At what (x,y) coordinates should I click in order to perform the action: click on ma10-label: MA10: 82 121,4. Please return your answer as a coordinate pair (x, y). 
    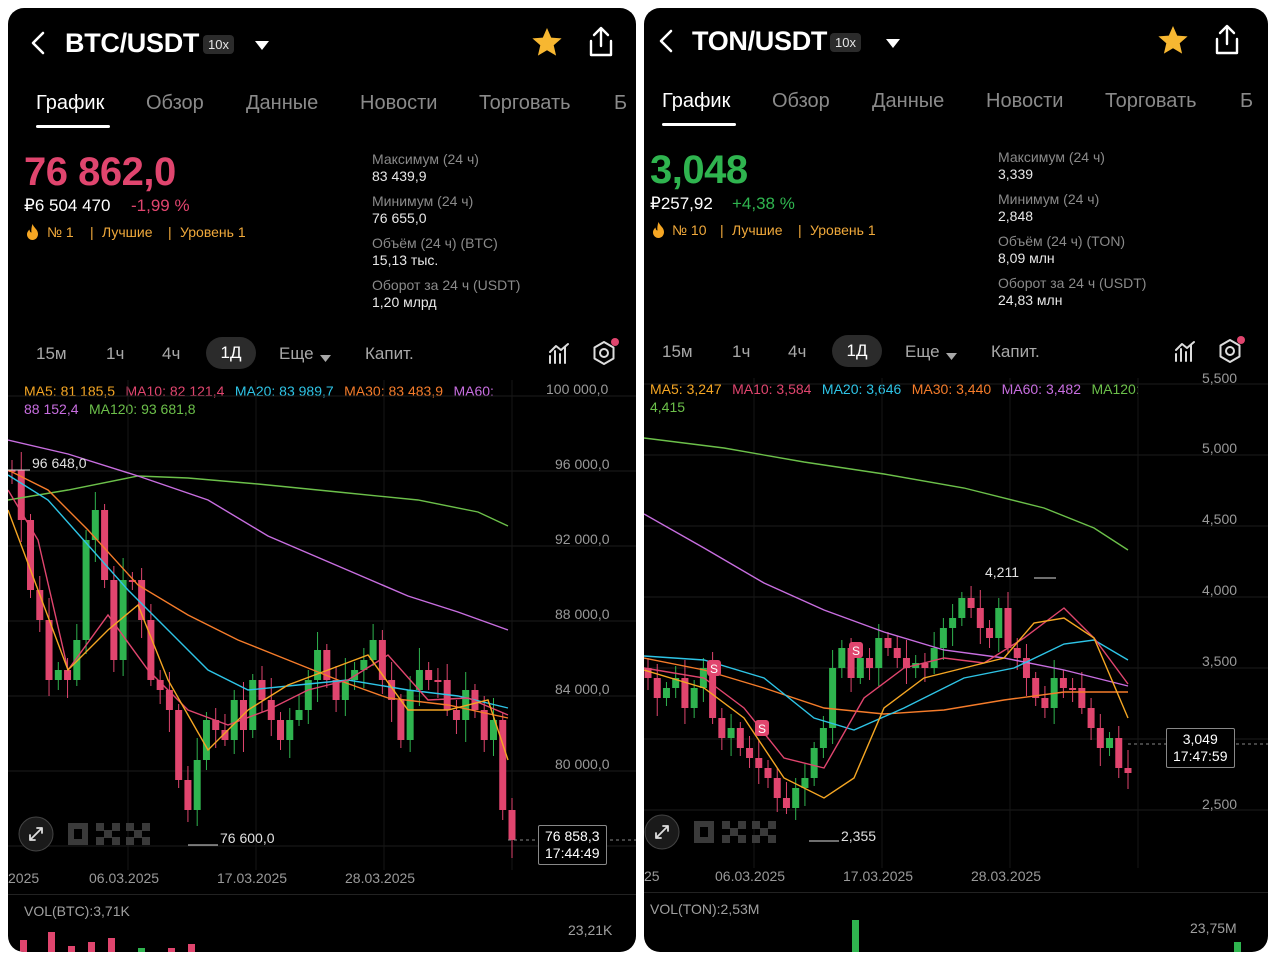
    Looking at the image, I should click on (175, 391).